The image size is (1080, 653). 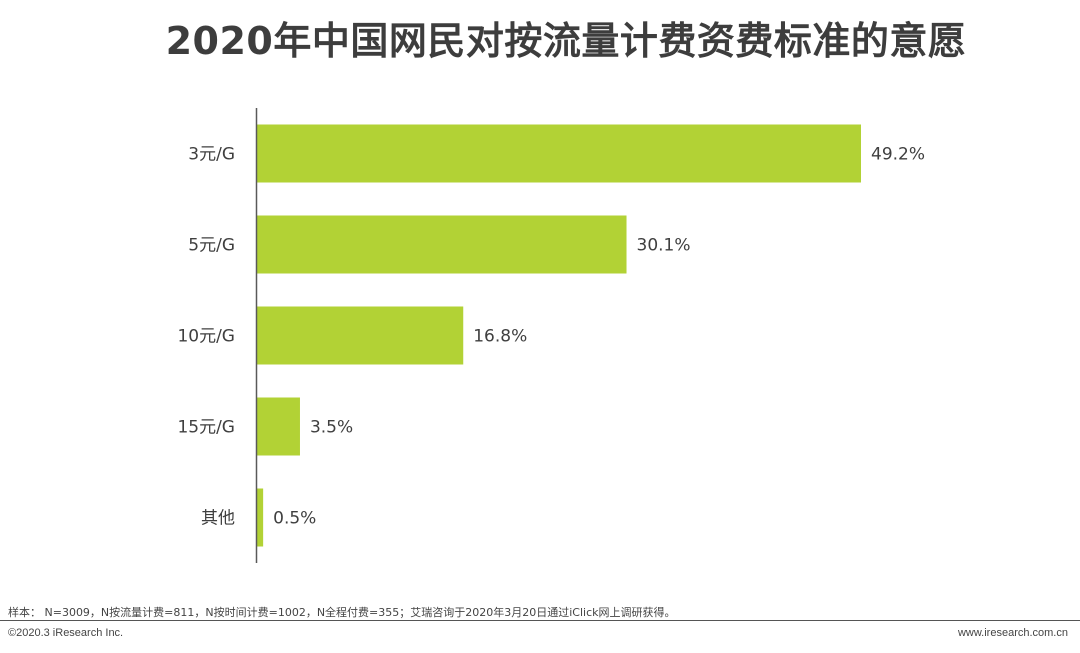 What do you see at coordinates (898, 155) in the screenshot?
I see `value-label: 49.2%` at bounding box center [898, 155].